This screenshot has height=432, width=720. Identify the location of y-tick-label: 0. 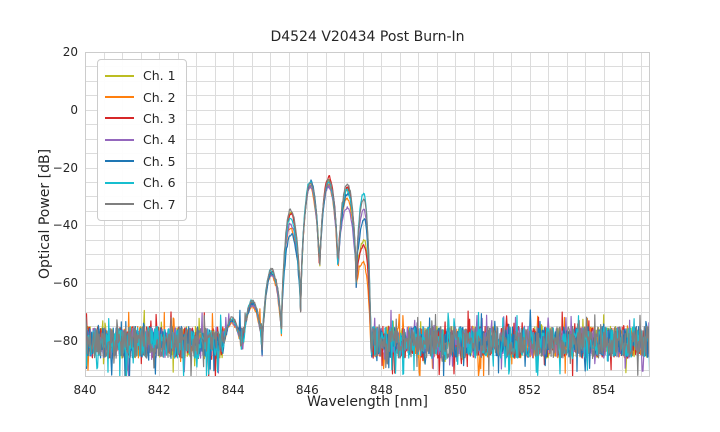
(74, 109).